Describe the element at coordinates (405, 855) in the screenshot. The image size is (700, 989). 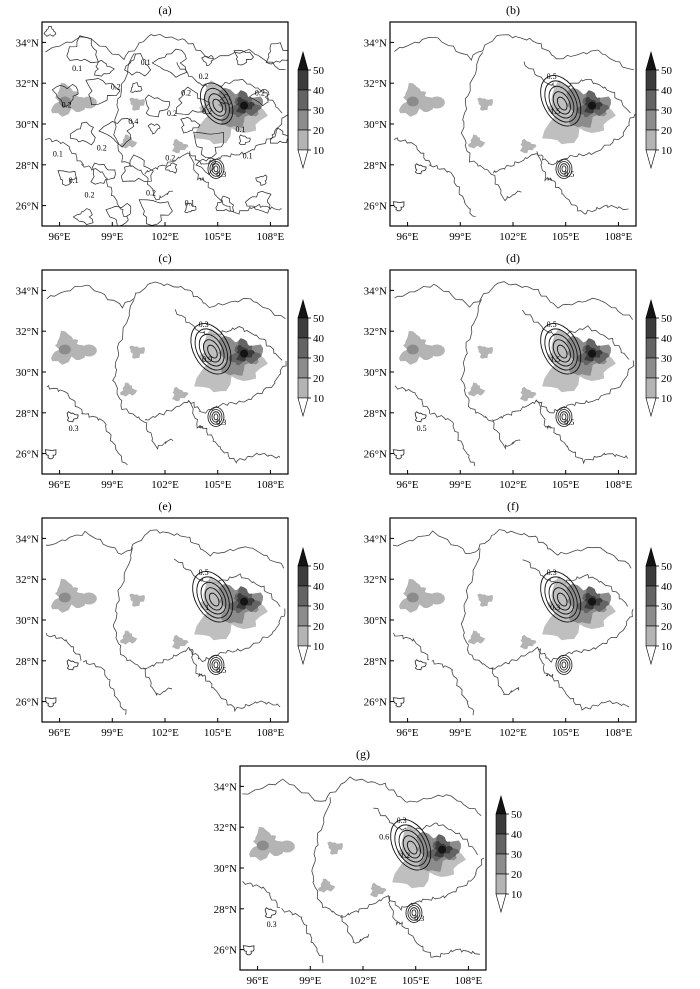
I see `contour-label: 1.2` at that location.